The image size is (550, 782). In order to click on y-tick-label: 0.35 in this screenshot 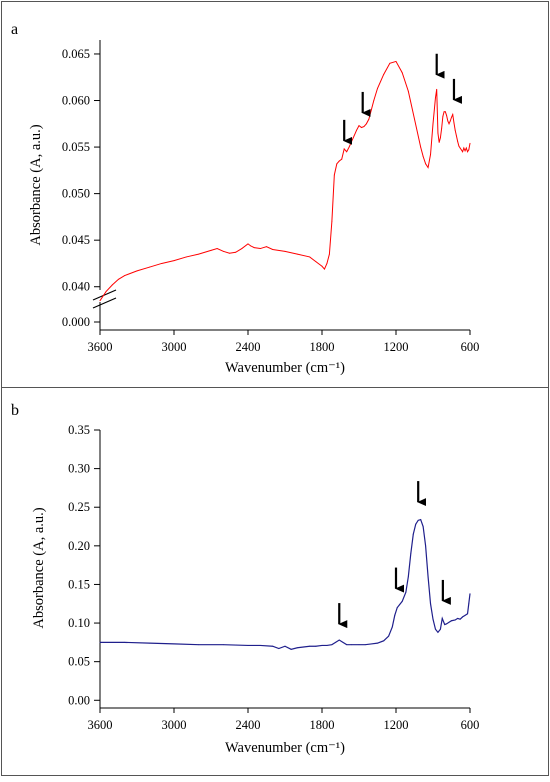, I will do `click(79, 430)`.